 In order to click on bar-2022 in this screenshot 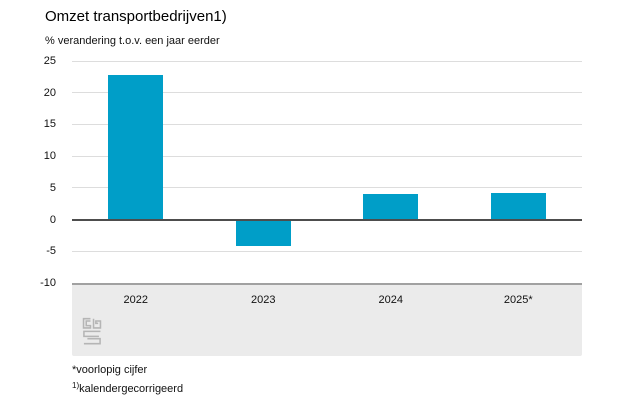, I will do `click(136, 147)`.